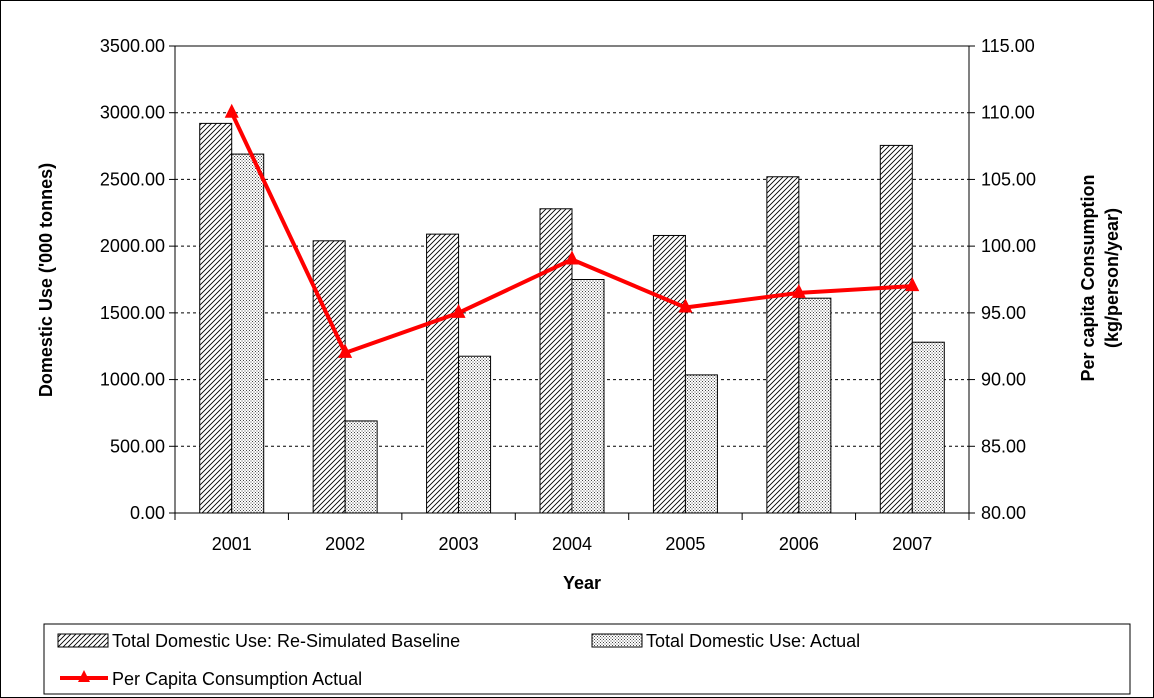 This screenshot has height=698, width=1154. I want to click on bar-baseline-2006, so click(783, 345).